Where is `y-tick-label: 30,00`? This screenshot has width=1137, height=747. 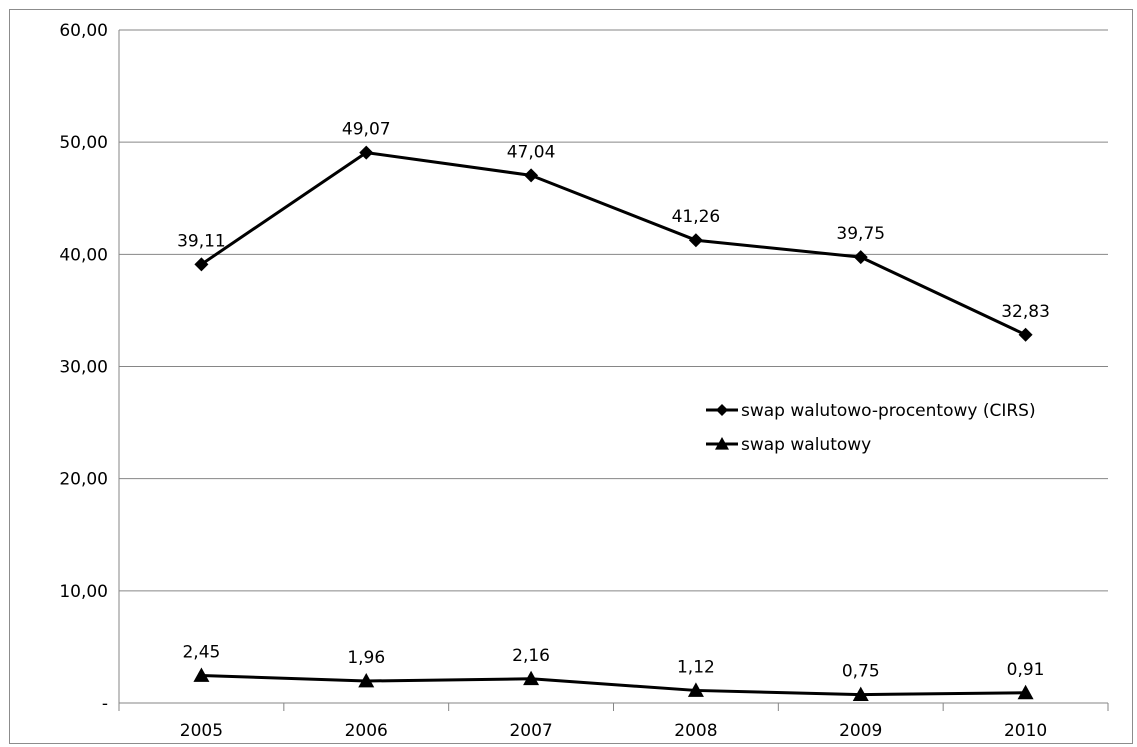 y-tick-label: 30,00 is located at coordinates (83, 368).